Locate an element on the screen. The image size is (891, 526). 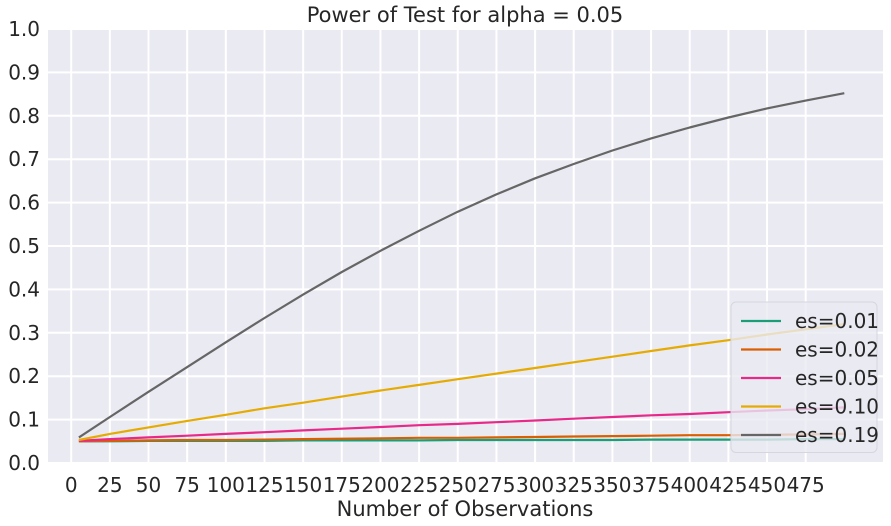
y-tick-label: 0.9 is located at coordinates (24, 72).